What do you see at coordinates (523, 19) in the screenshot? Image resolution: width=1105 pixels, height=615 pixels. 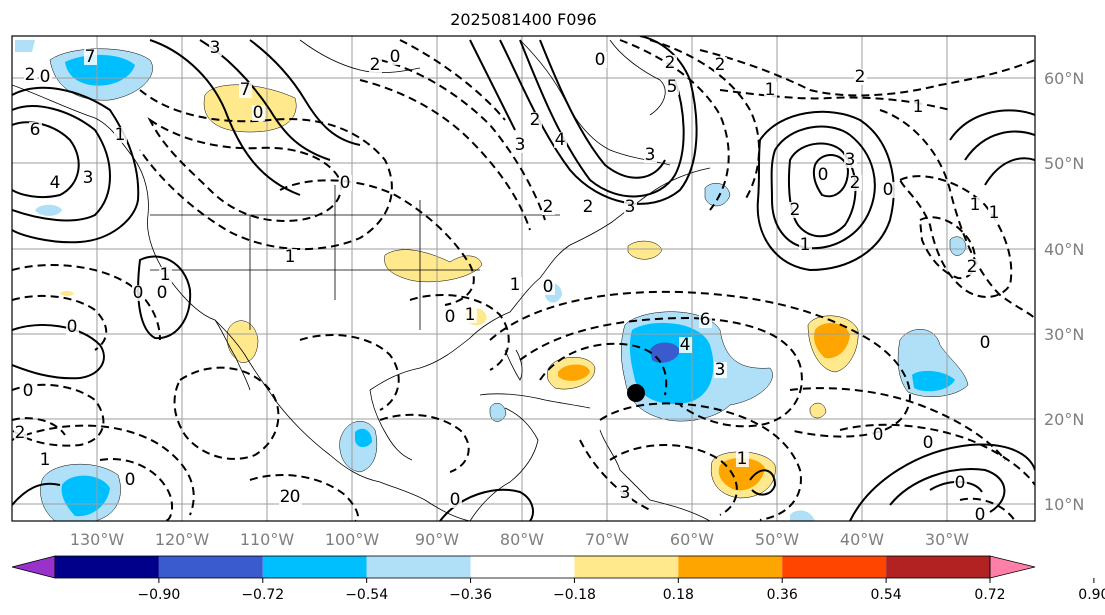 I see `map-title: 2025081400 F096` at bounding box center [523, 19].